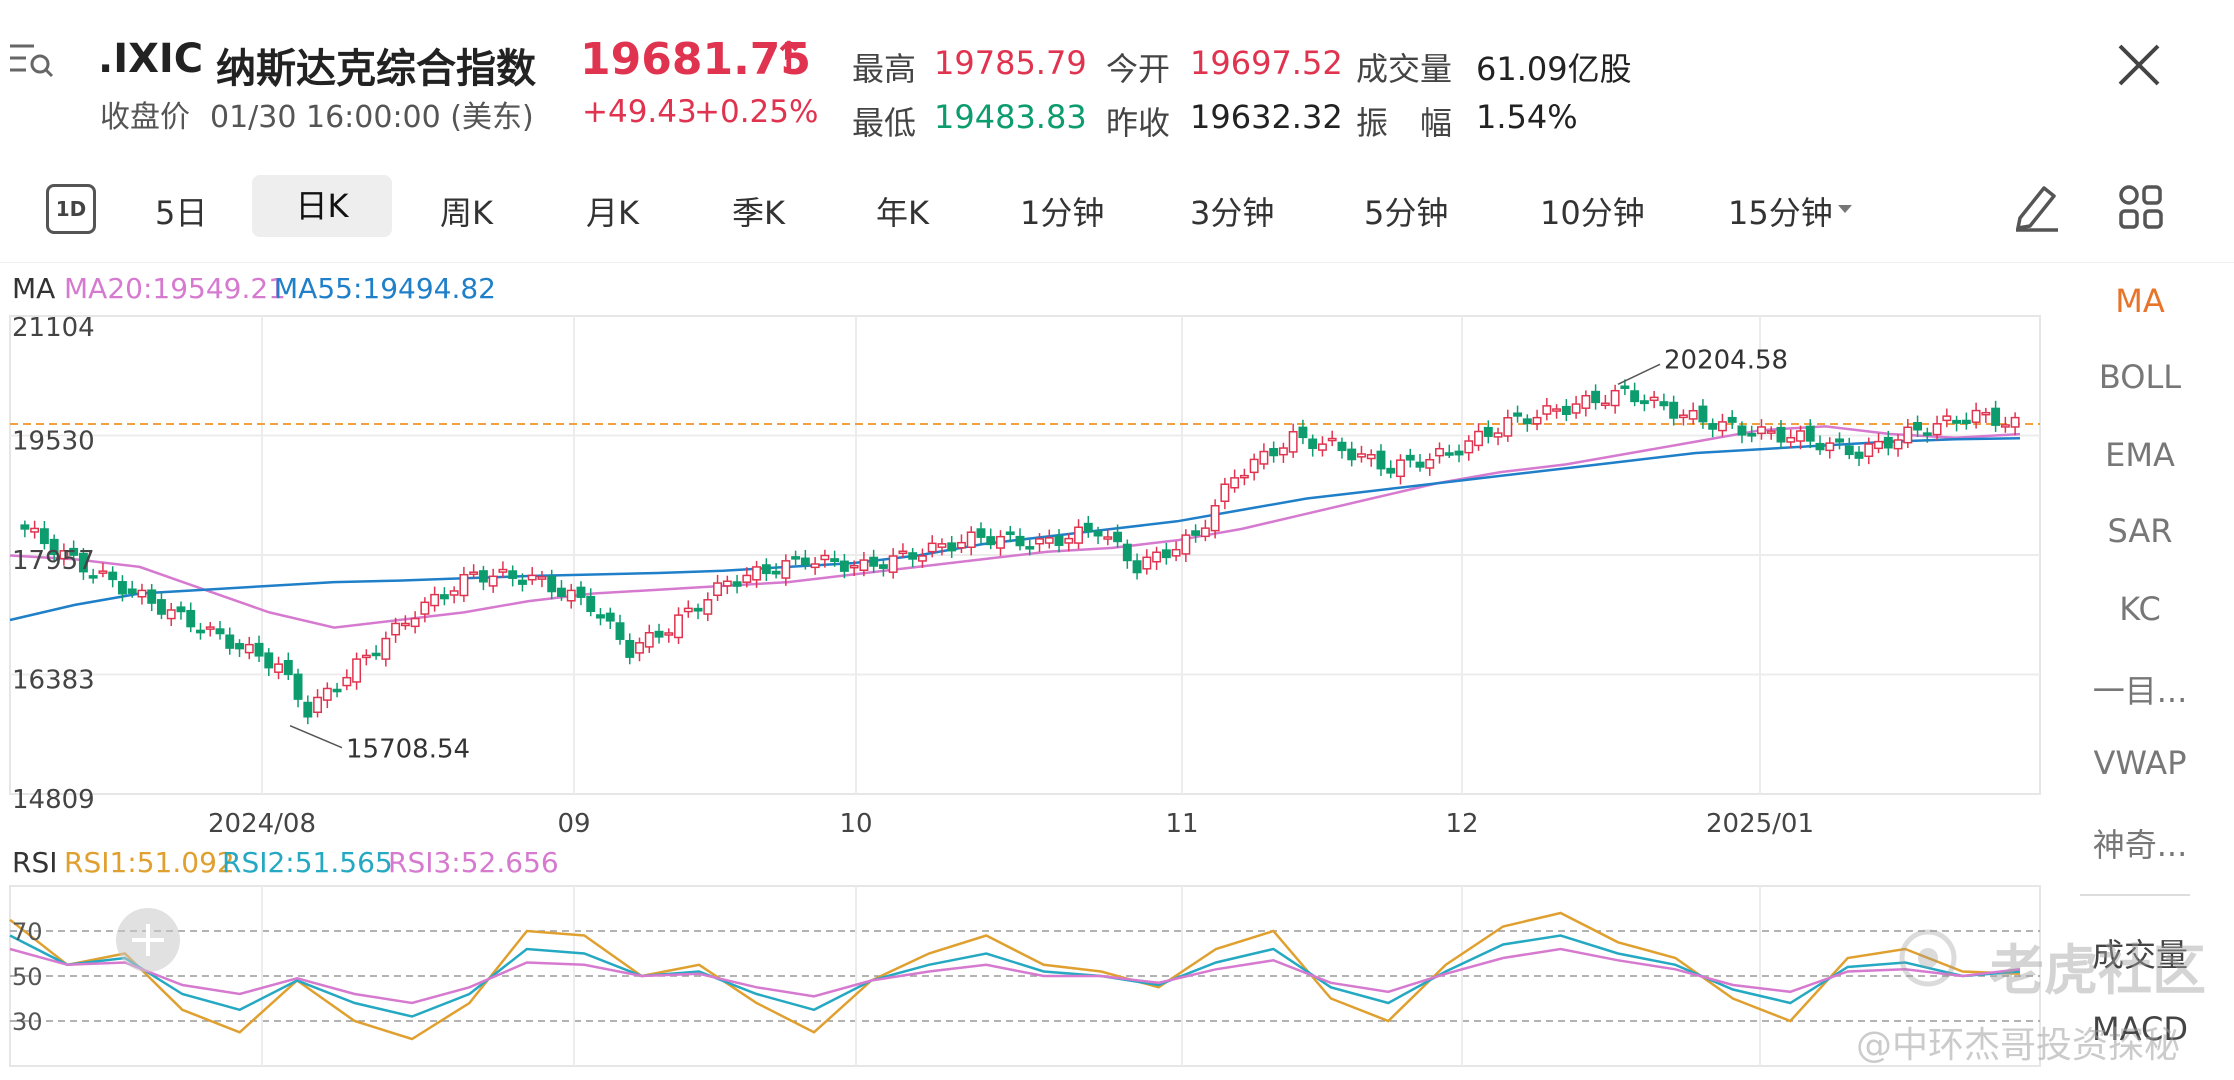  I want to click on y-tick-label: 21104, so click(53, 328).